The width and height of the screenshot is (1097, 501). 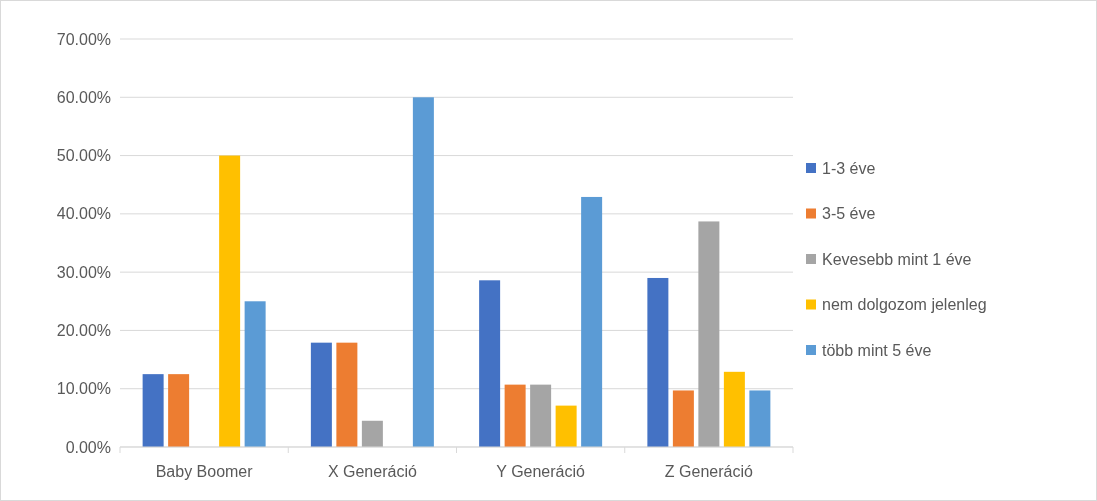 I want to click on y-tick-label: 60.00%, so click(x=83, y=97).